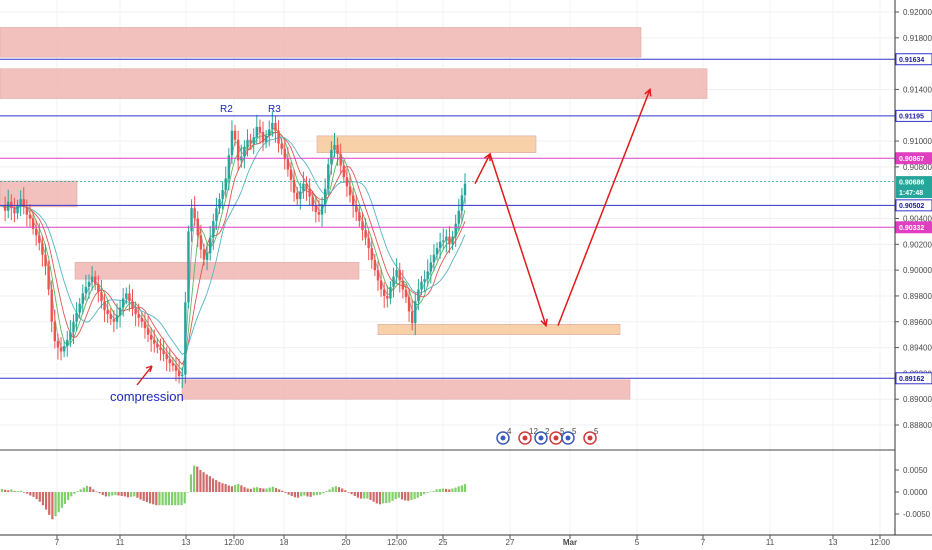  Describe the element at coordinates (443, 542) in the screenshot. I see `time-tick-label: 25` at that location.